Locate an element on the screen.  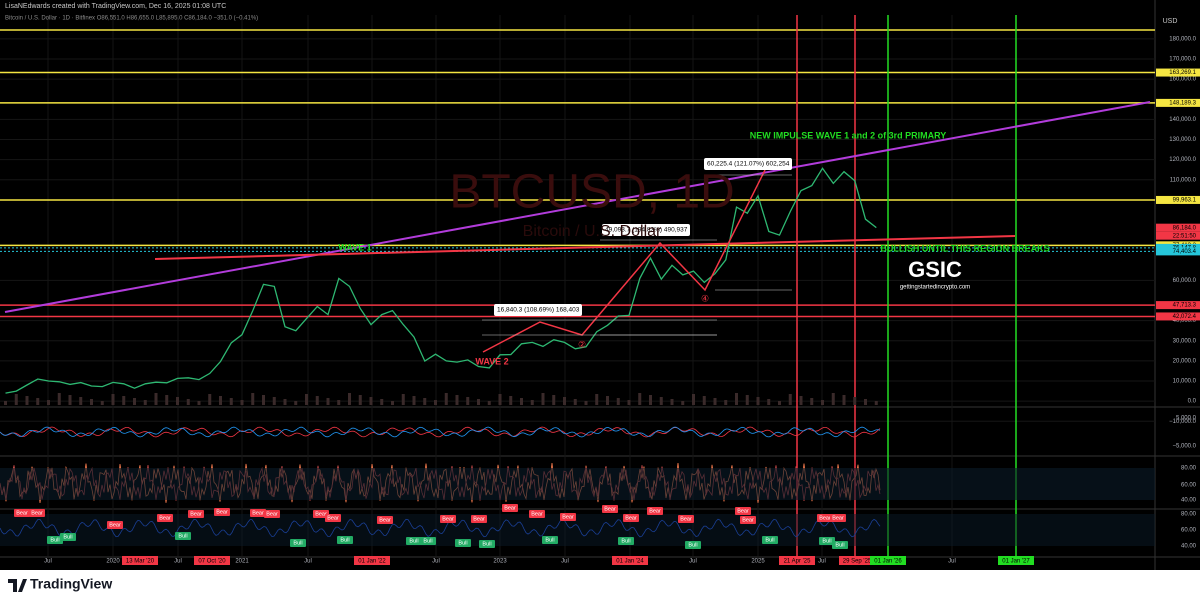
logo: GSIC is located at coordinates (935, 269).